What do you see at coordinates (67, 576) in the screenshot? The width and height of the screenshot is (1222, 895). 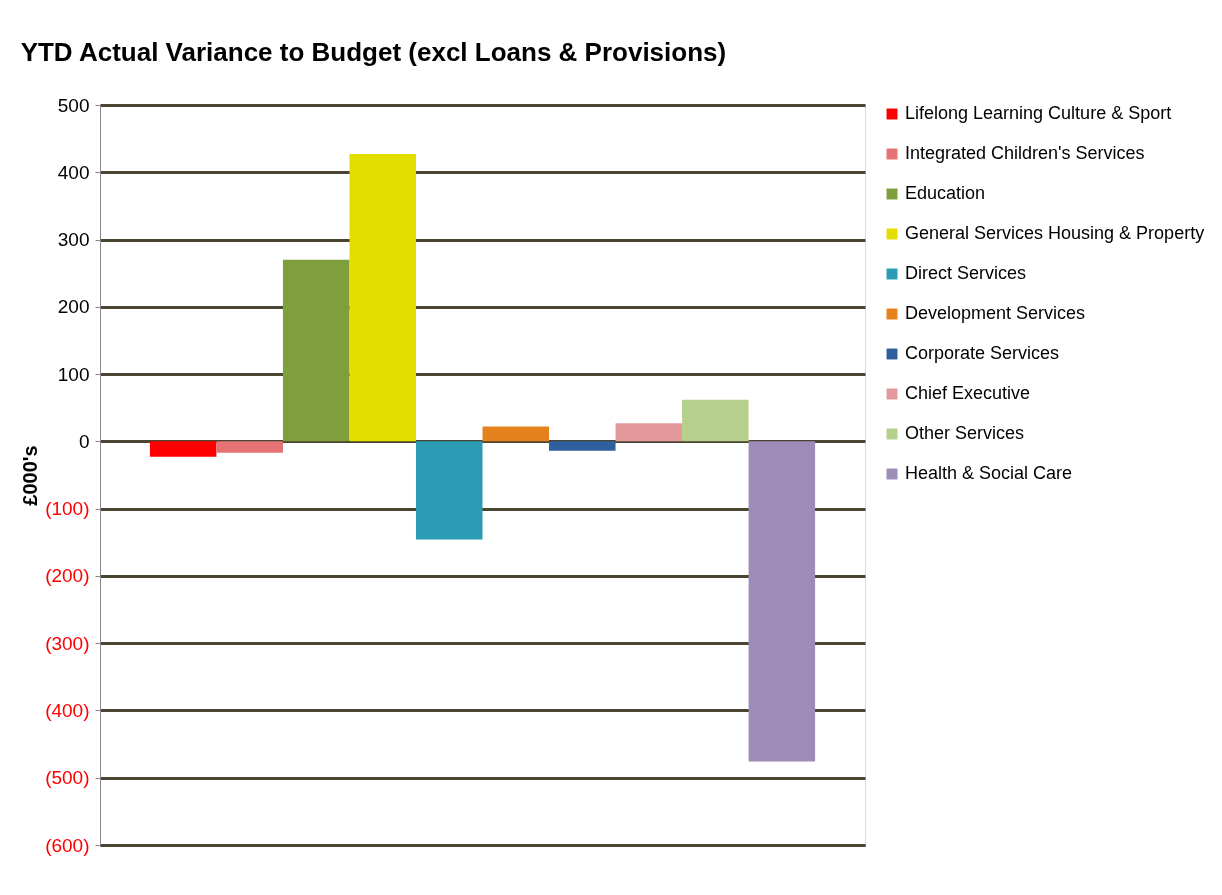 I see `y-tick-label: (200)` at bounding box center [67, 576].